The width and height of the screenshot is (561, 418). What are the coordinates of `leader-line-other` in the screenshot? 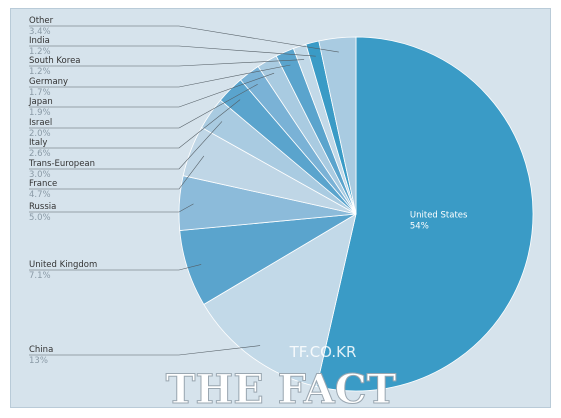 It's located at (184, 39).